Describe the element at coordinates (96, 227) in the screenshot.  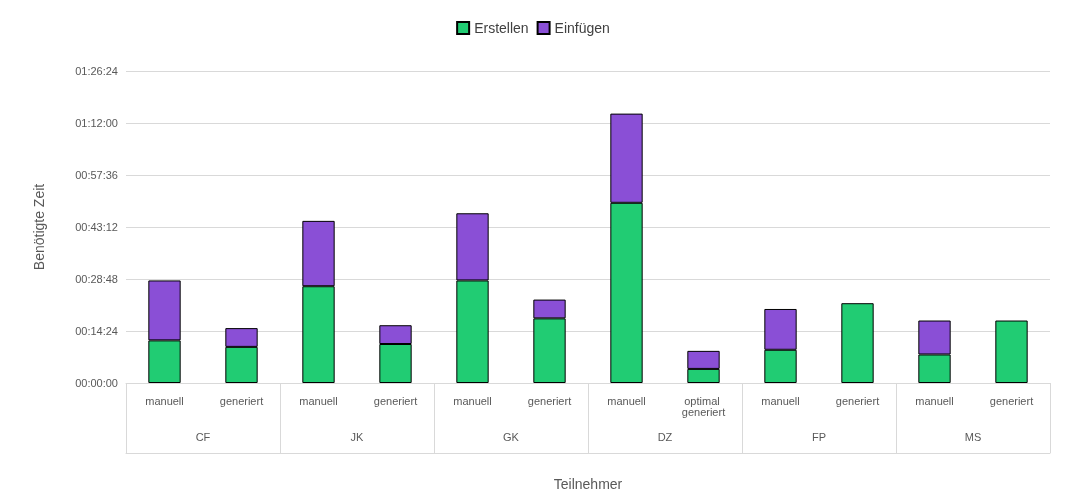
I see `y-tick-label: 00:43:12` at that location.